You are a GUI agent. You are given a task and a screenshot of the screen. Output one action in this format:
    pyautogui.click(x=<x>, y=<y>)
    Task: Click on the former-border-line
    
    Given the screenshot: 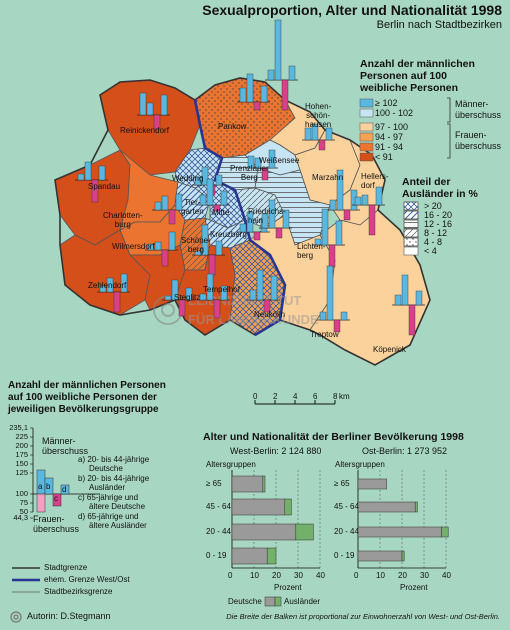 What is the action you would take?
    pyautogui.click(x=240, y=218)
    